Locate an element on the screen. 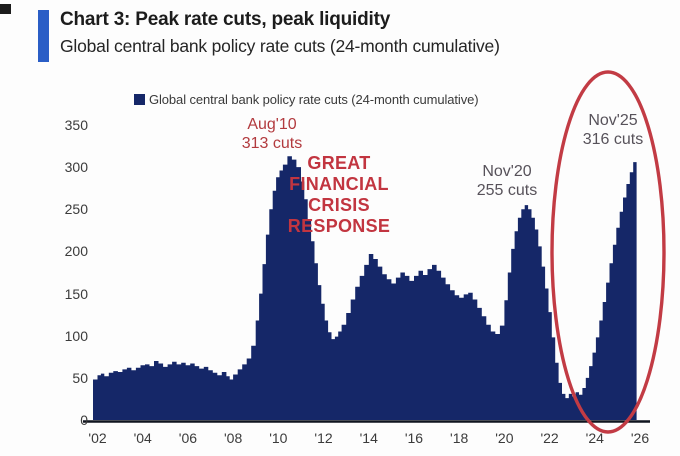 The width and height of the screenshot is (680, 456). corner-artifact is located at coordinates (5, 9).